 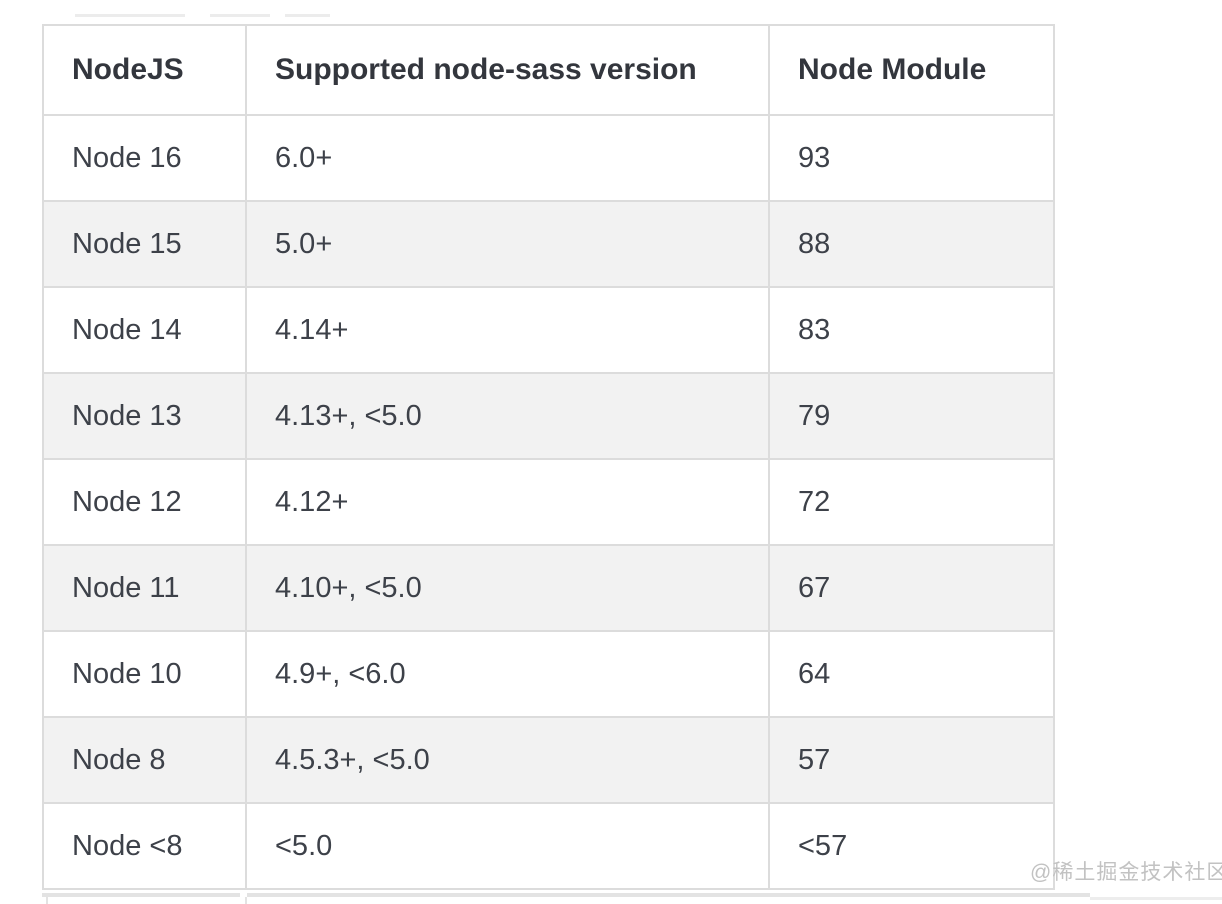 What do you see at coordinates (507, 158) in the screenshot?
I see `cell-sass_version: 6.0+` at bounding box center [507, 158].